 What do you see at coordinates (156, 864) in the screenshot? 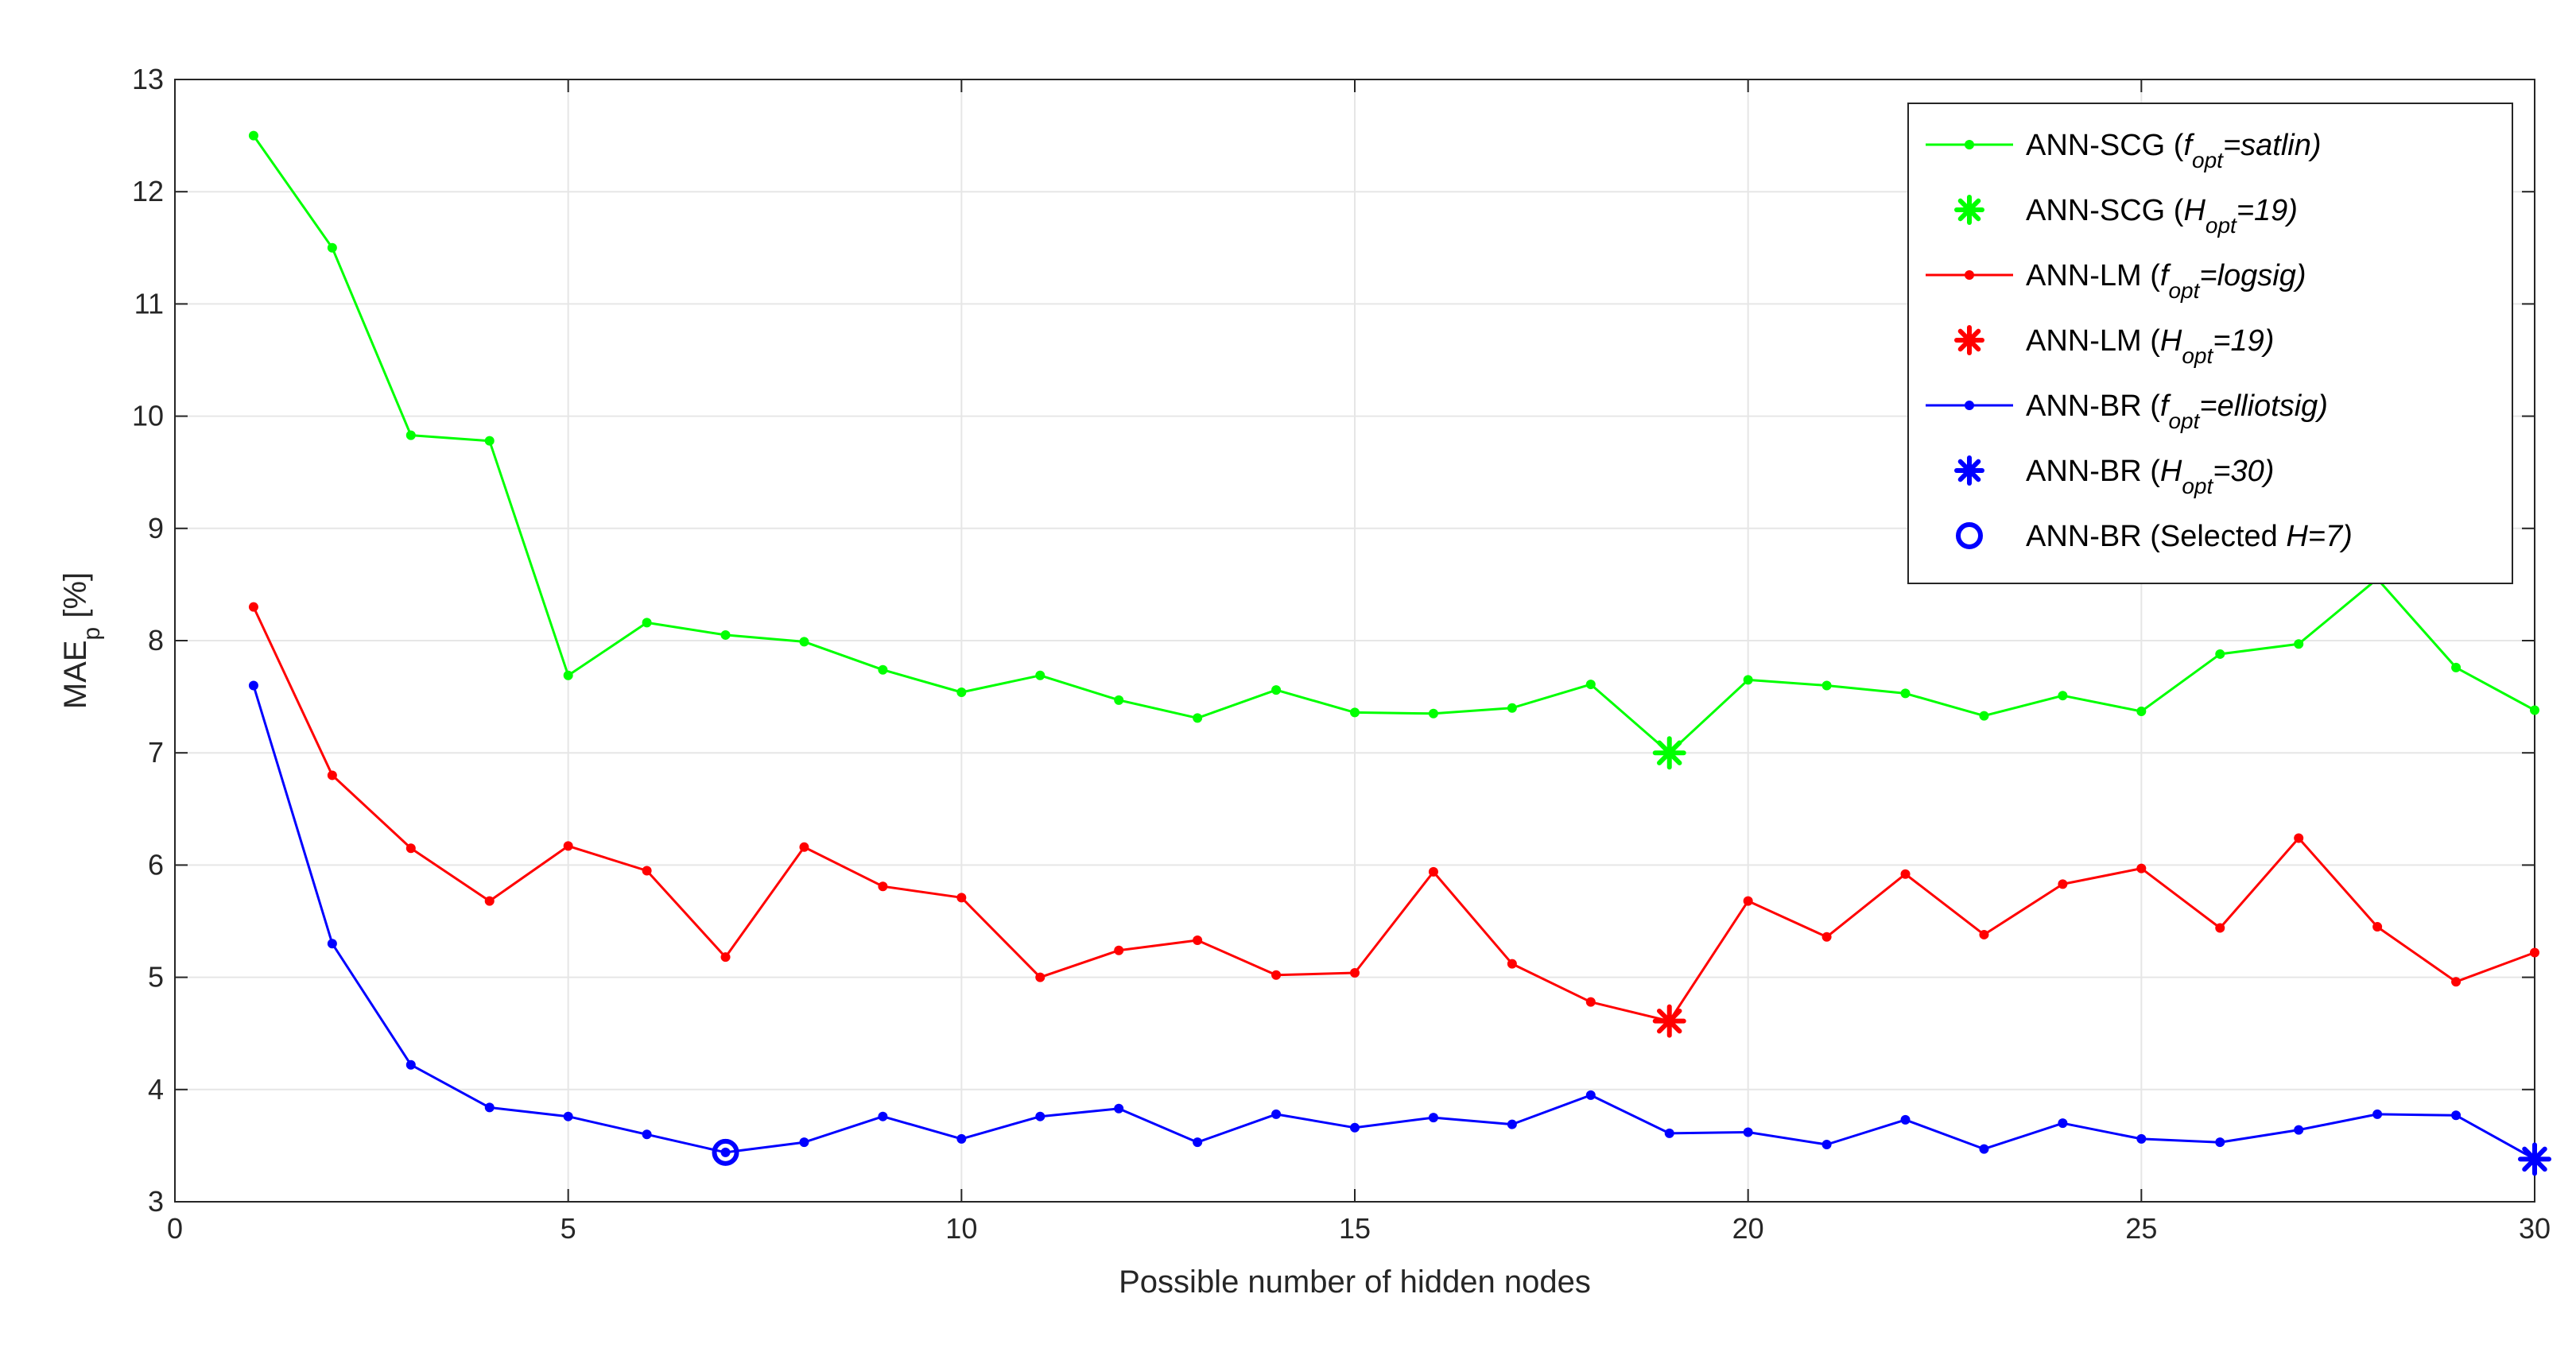
I see `y-tick-label: 6` at bounding box center [156, 864].